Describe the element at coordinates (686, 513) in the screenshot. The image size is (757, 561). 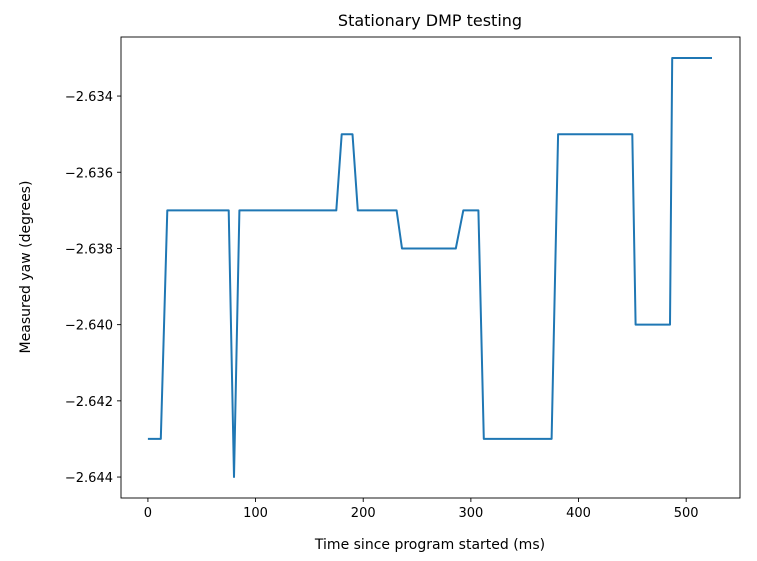
I see `x-tick-label: 500` at that location.